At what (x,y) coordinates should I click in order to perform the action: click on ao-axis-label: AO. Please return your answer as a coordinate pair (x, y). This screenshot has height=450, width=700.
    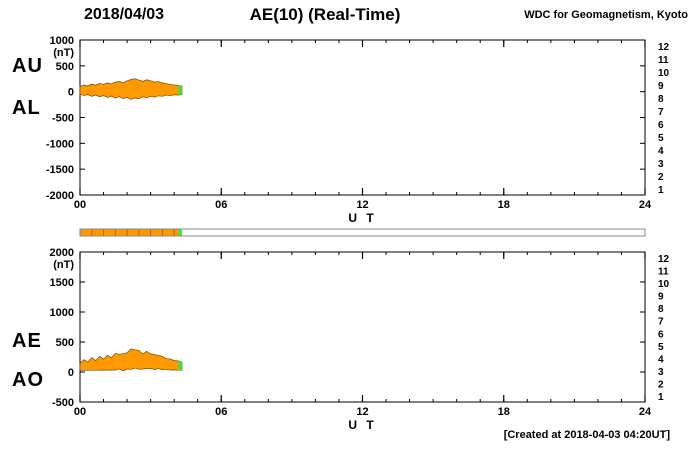
    Looking at the image, I should click on (28, 380).